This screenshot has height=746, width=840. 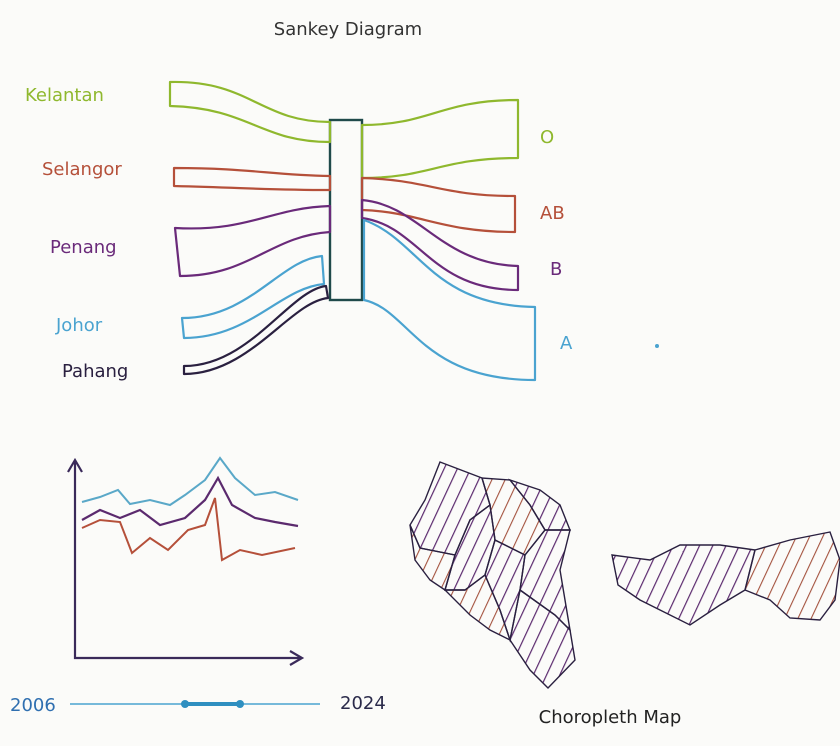 I want to click on target-label: A, so click(x=566, y=343).